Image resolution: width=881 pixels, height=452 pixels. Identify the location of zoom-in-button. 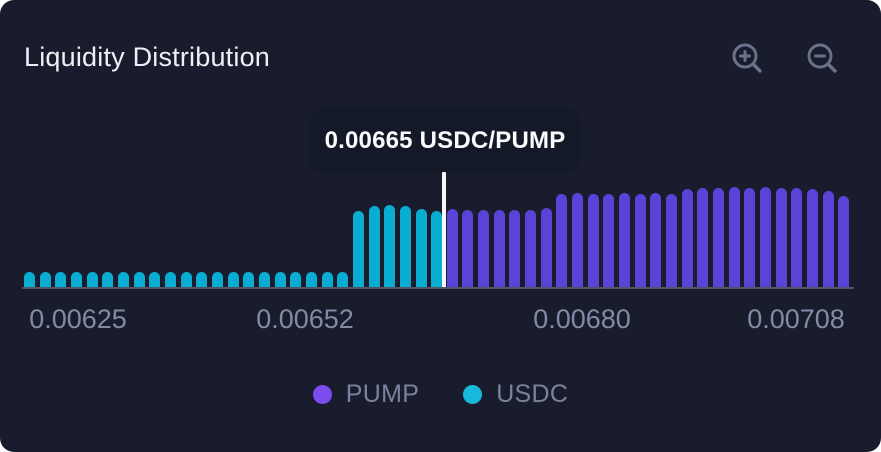
(747, 59).